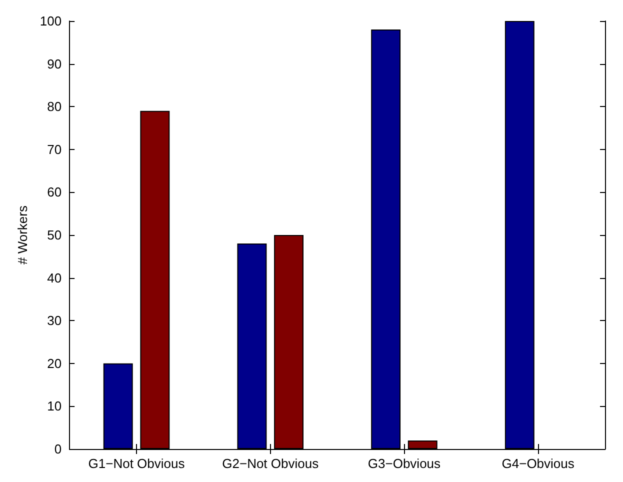 The image size is (623, 482). I want to click on y-tick-label: 20, so click(54, 363).